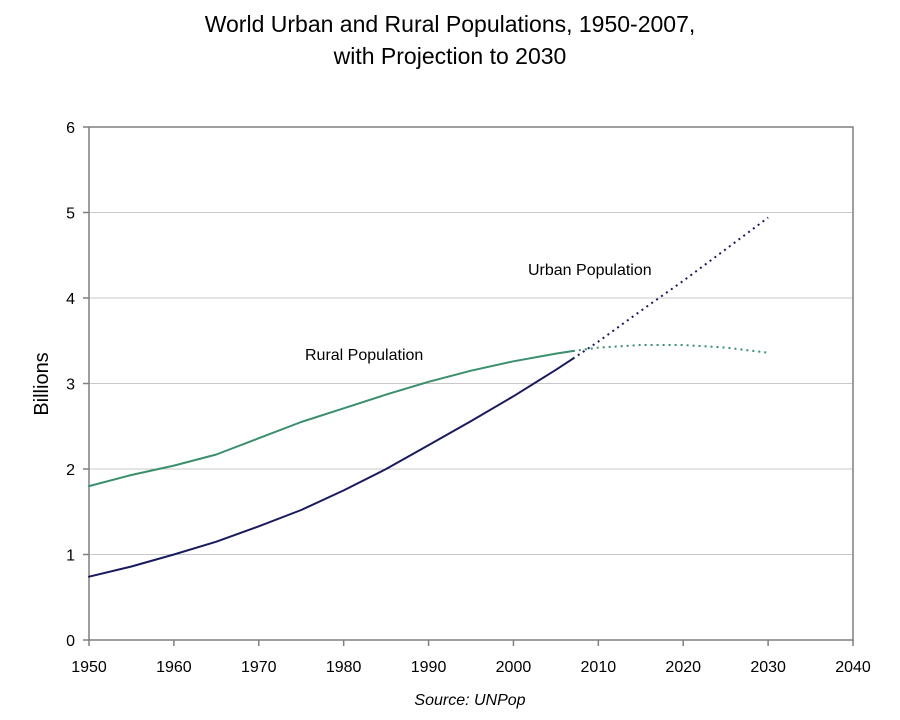  I want to click on y-tick-label-3: 3, so click(70, 385).